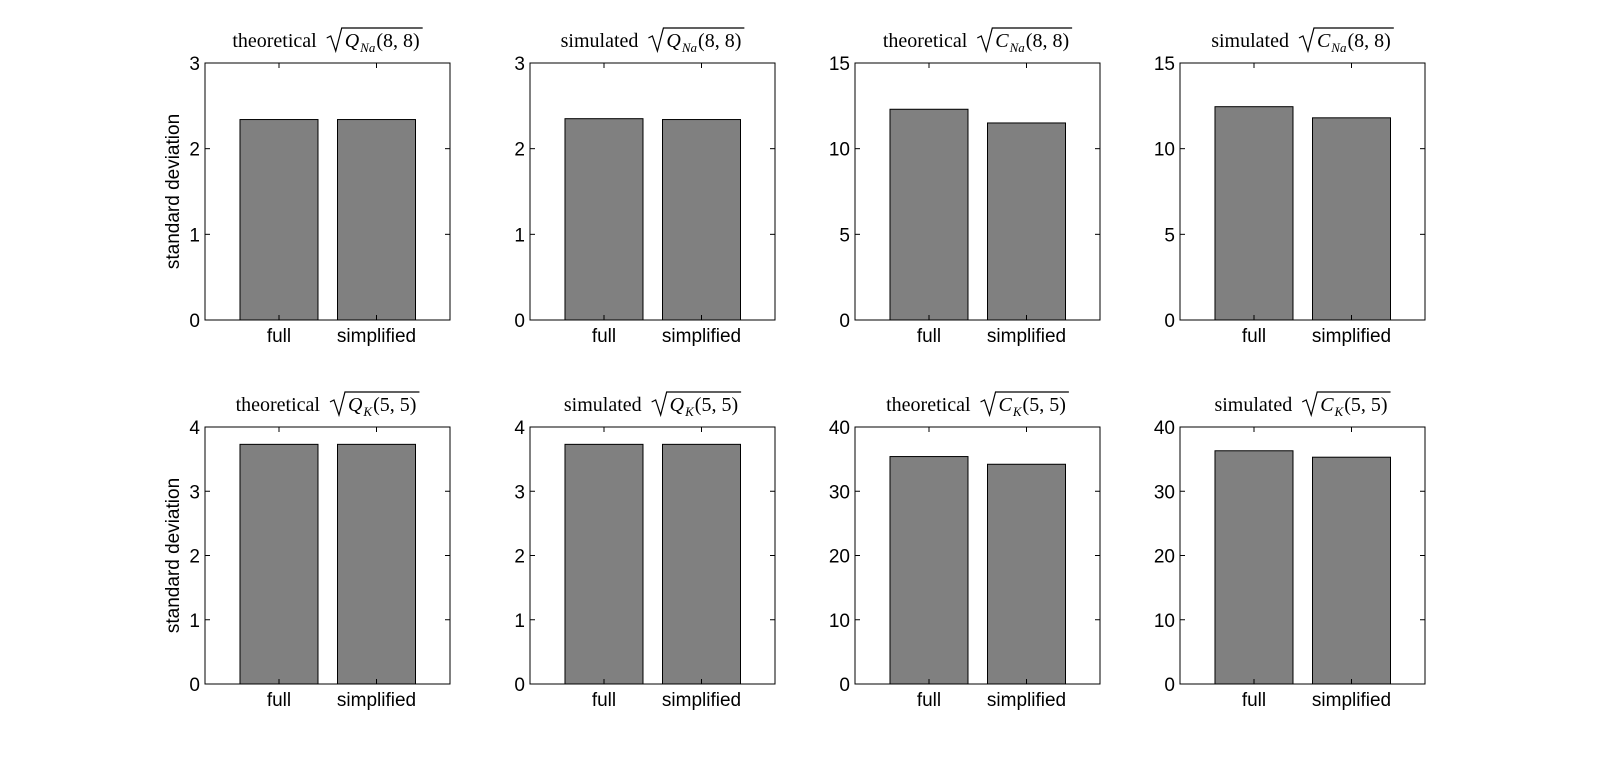  I want to click on y-tick-label: 30, so click(839, 492).